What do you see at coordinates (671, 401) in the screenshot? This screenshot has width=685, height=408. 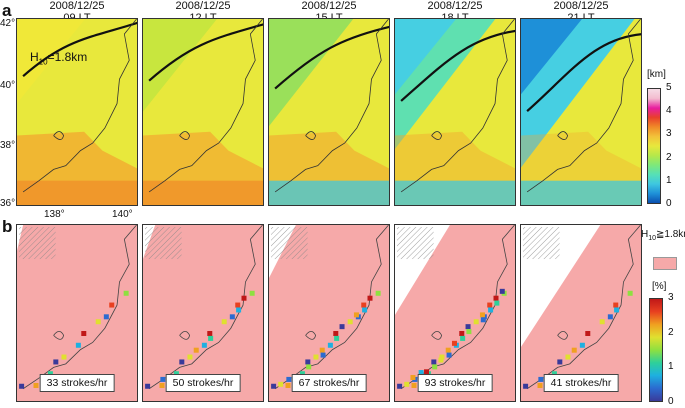 I see `colorbar-b-tick-0: 0` at bounding box center [671, 401].